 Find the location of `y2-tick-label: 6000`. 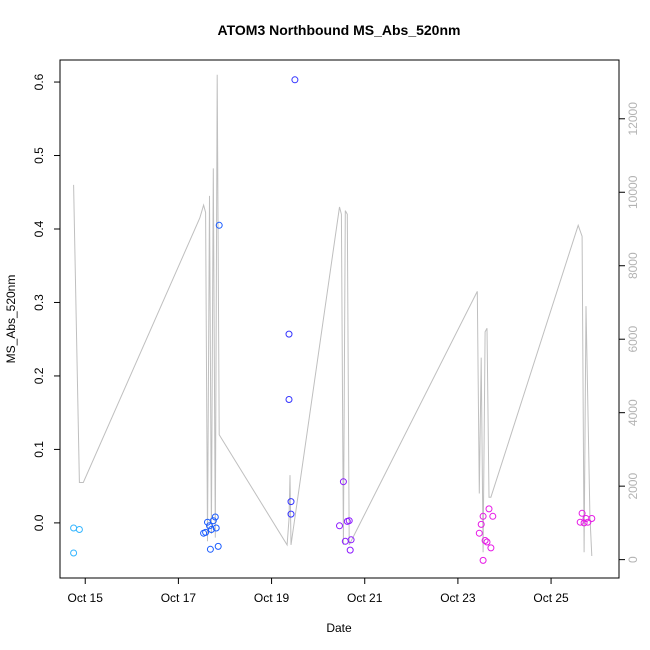

y2-tick-label: 6000 is located at coordinates (633, 339).